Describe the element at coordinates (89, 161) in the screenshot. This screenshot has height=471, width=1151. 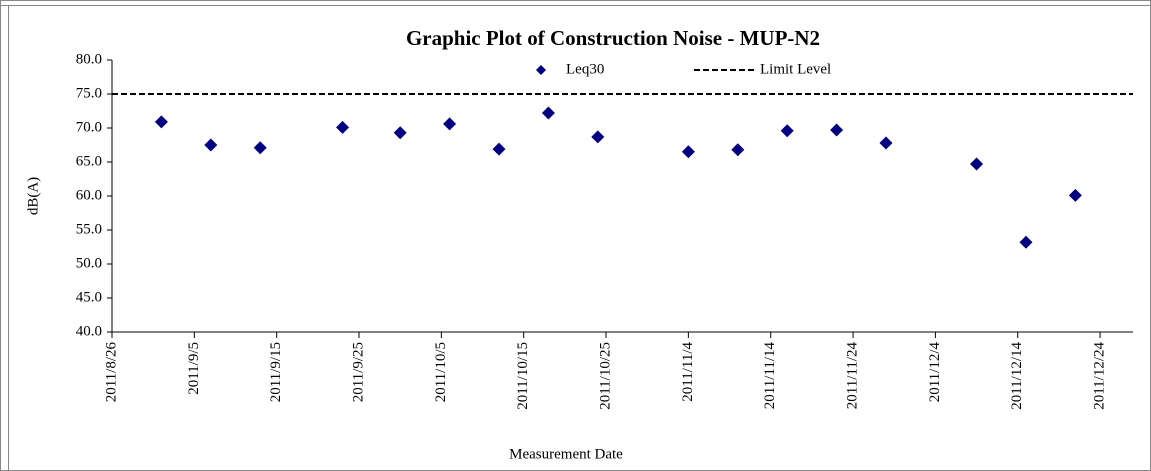
I see `y-tick-label: 65.0` at that location.